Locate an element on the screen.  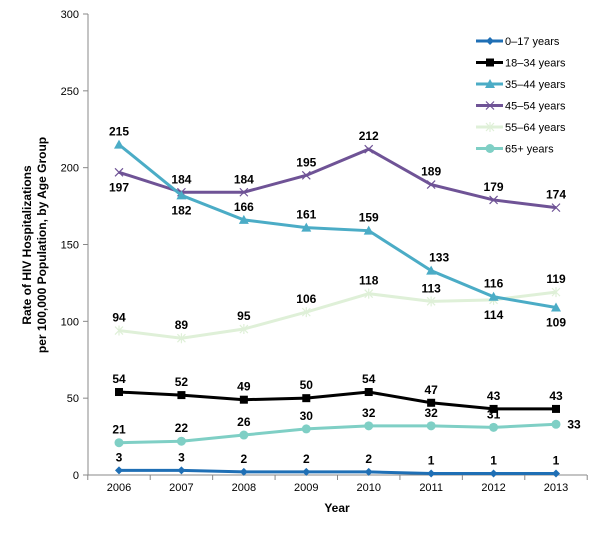
y-tick-label: 50 is located at coordinates (73, 399).